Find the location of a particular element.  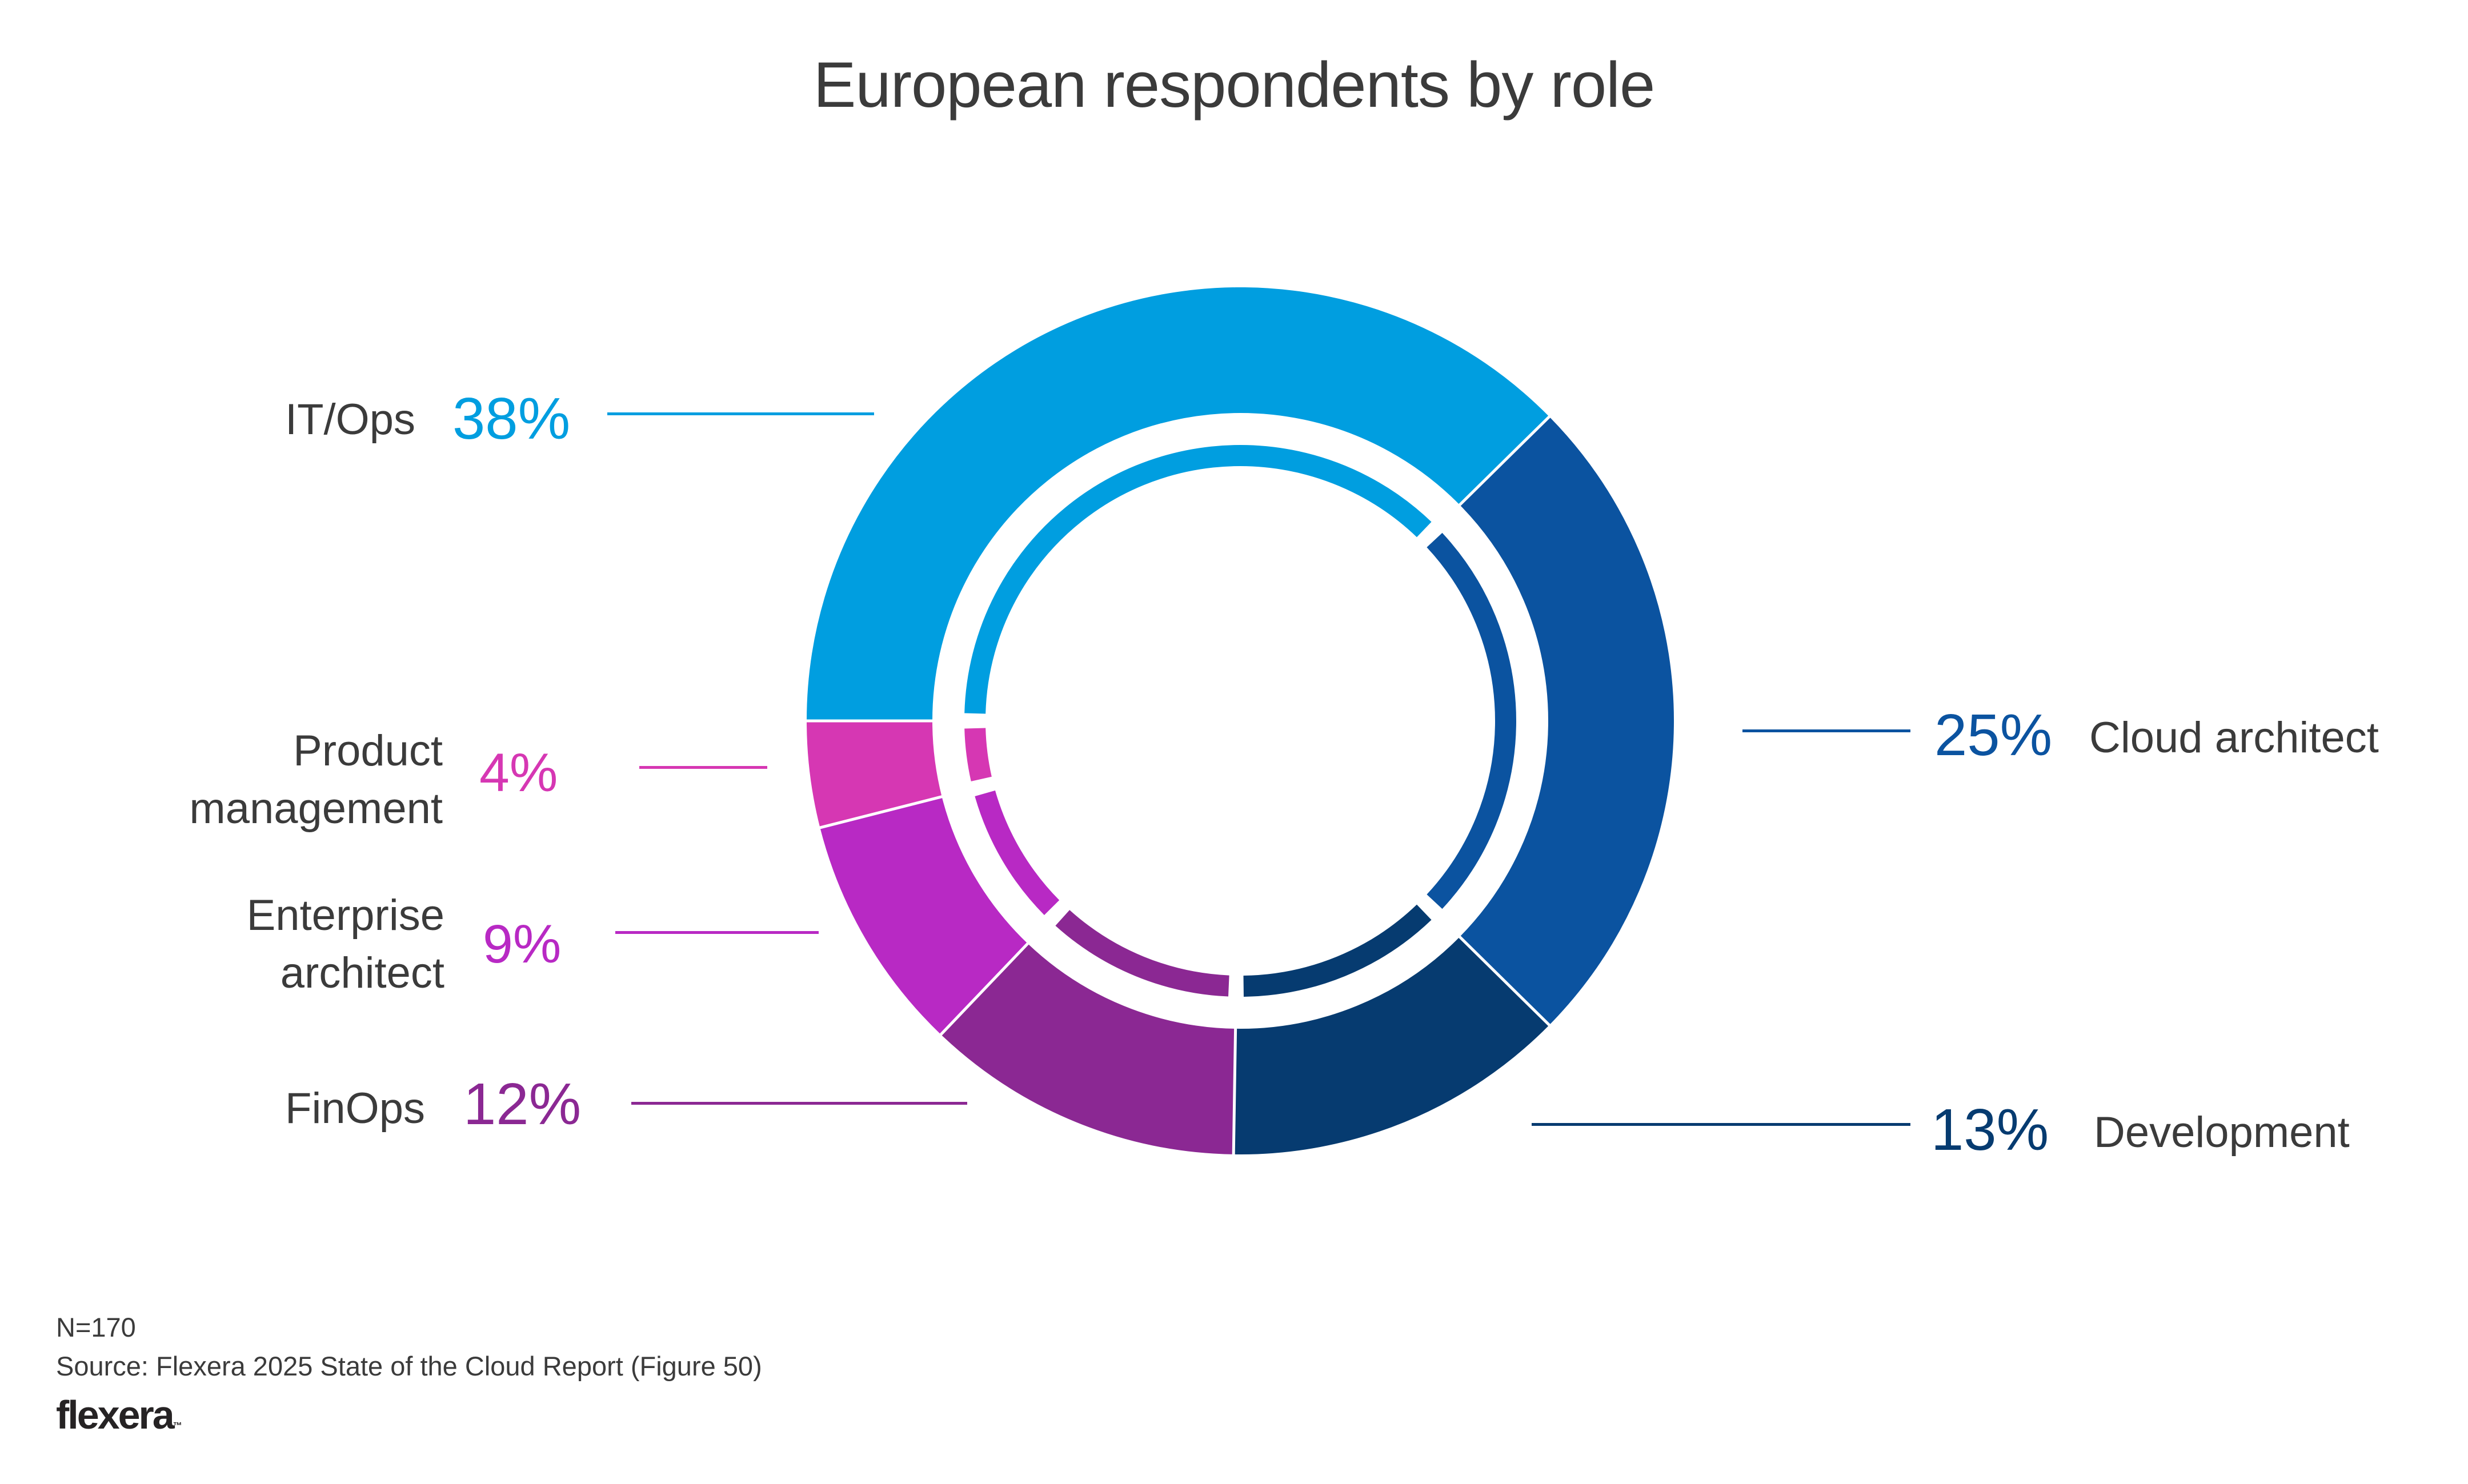

pct-product-management: 4% is located at coordinates (518, 773).